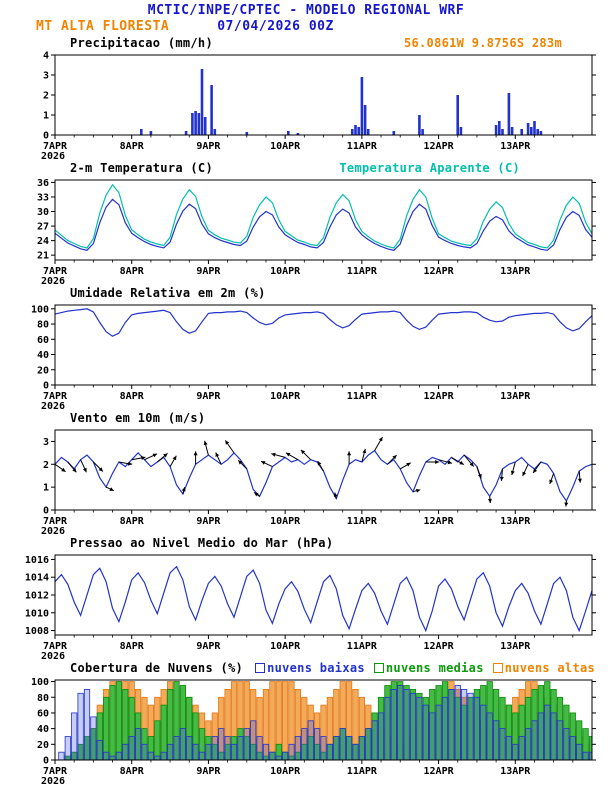  What do you see at coordinates (43, 197) in the screenshot?
I see `svg-text: 33` at bounding box center [43, 197].